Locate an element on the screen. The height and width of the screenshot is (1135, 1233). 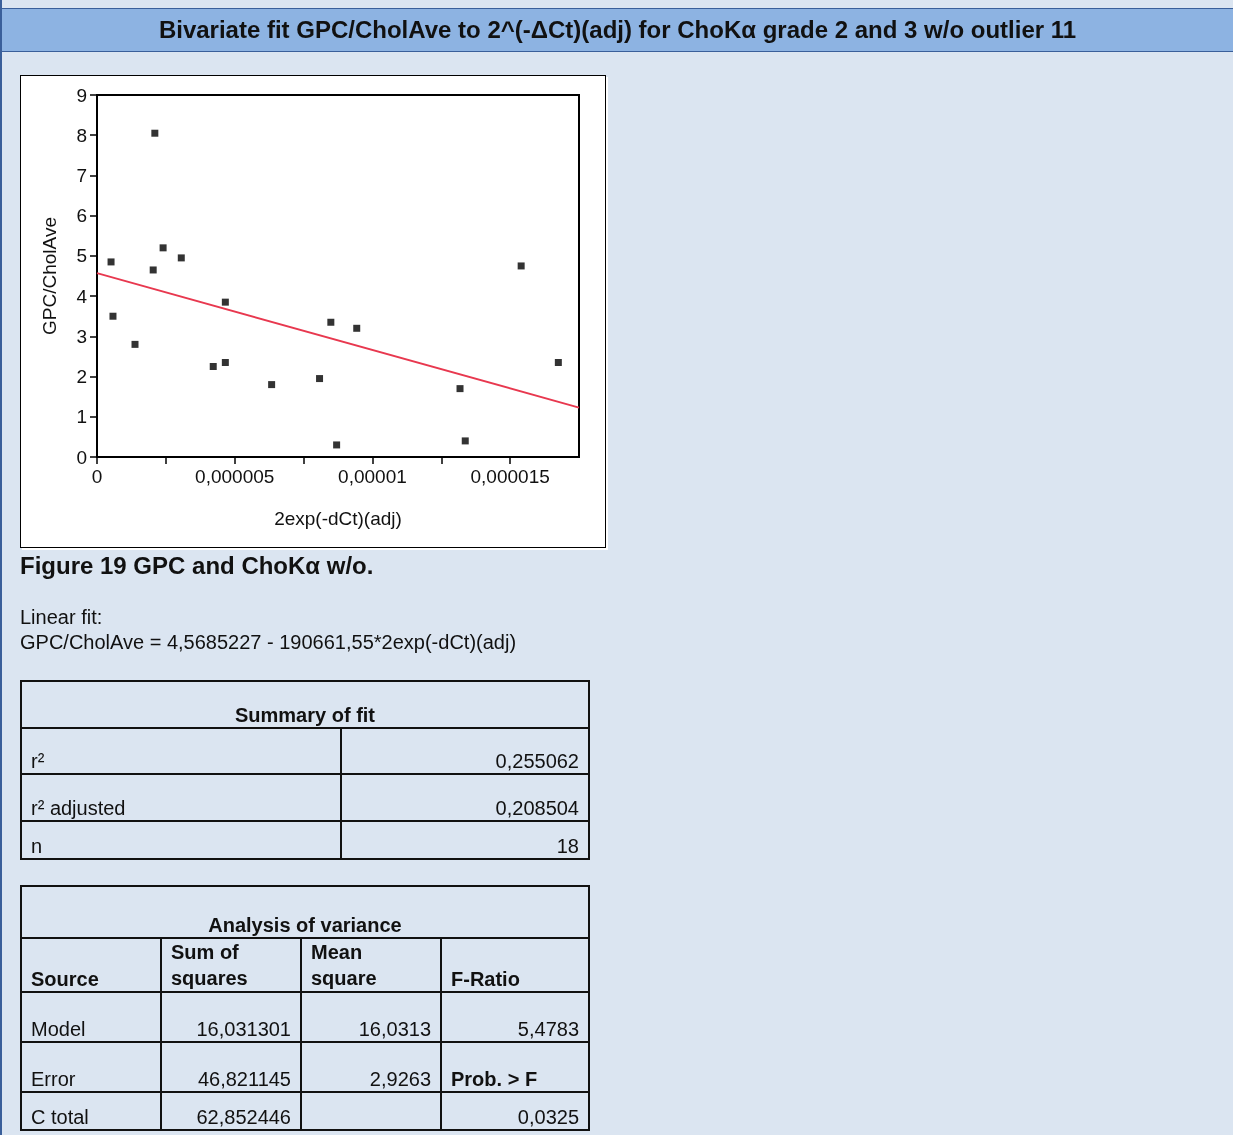
x-axis-title: 2exp(-dCt)(adj) is located at coordinates (338, 518).